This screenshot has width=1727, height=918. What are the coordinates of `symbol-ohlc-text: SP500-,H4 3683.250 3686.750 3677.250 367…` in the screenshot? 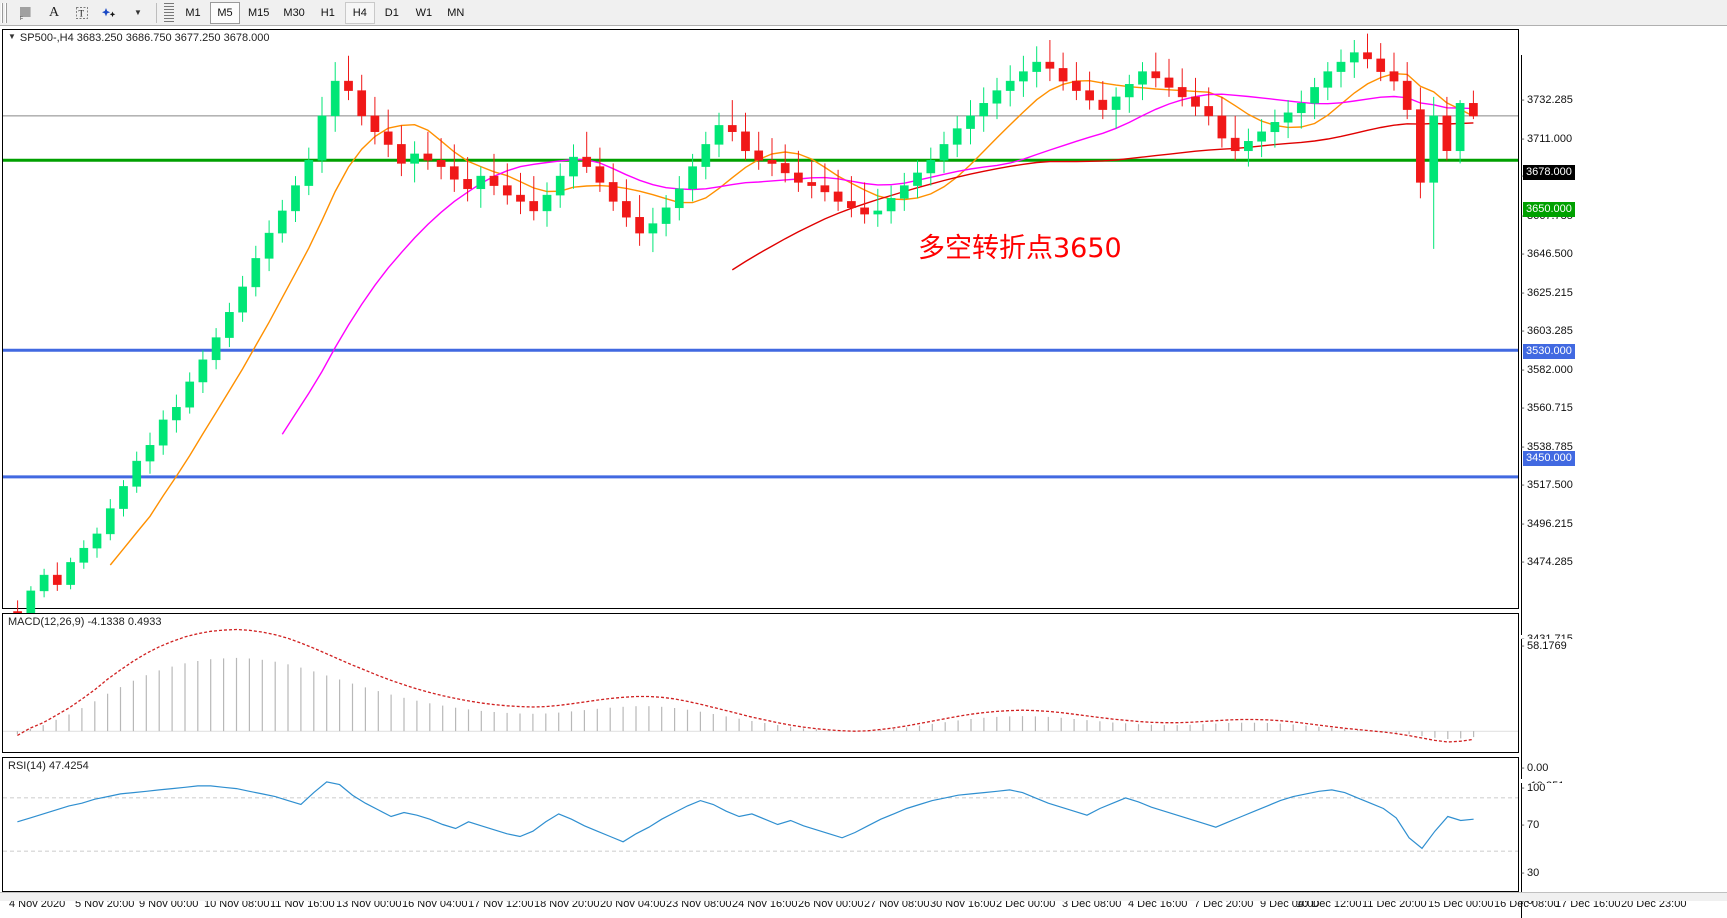 It's located at (145, 38).